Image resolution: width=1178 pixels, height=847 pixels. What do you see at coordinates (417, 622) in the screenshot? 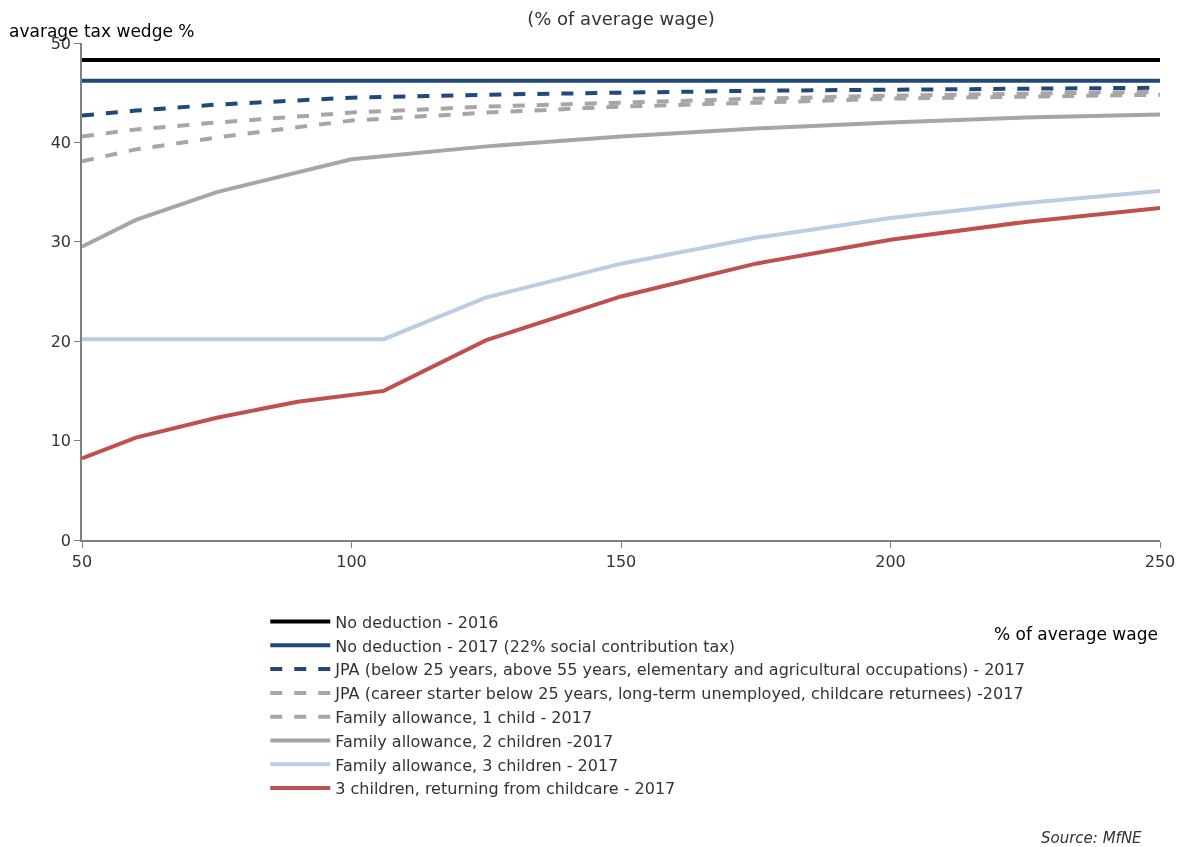
I see `legend-label: No deduction - 2016` at bounding box center [417, 622].